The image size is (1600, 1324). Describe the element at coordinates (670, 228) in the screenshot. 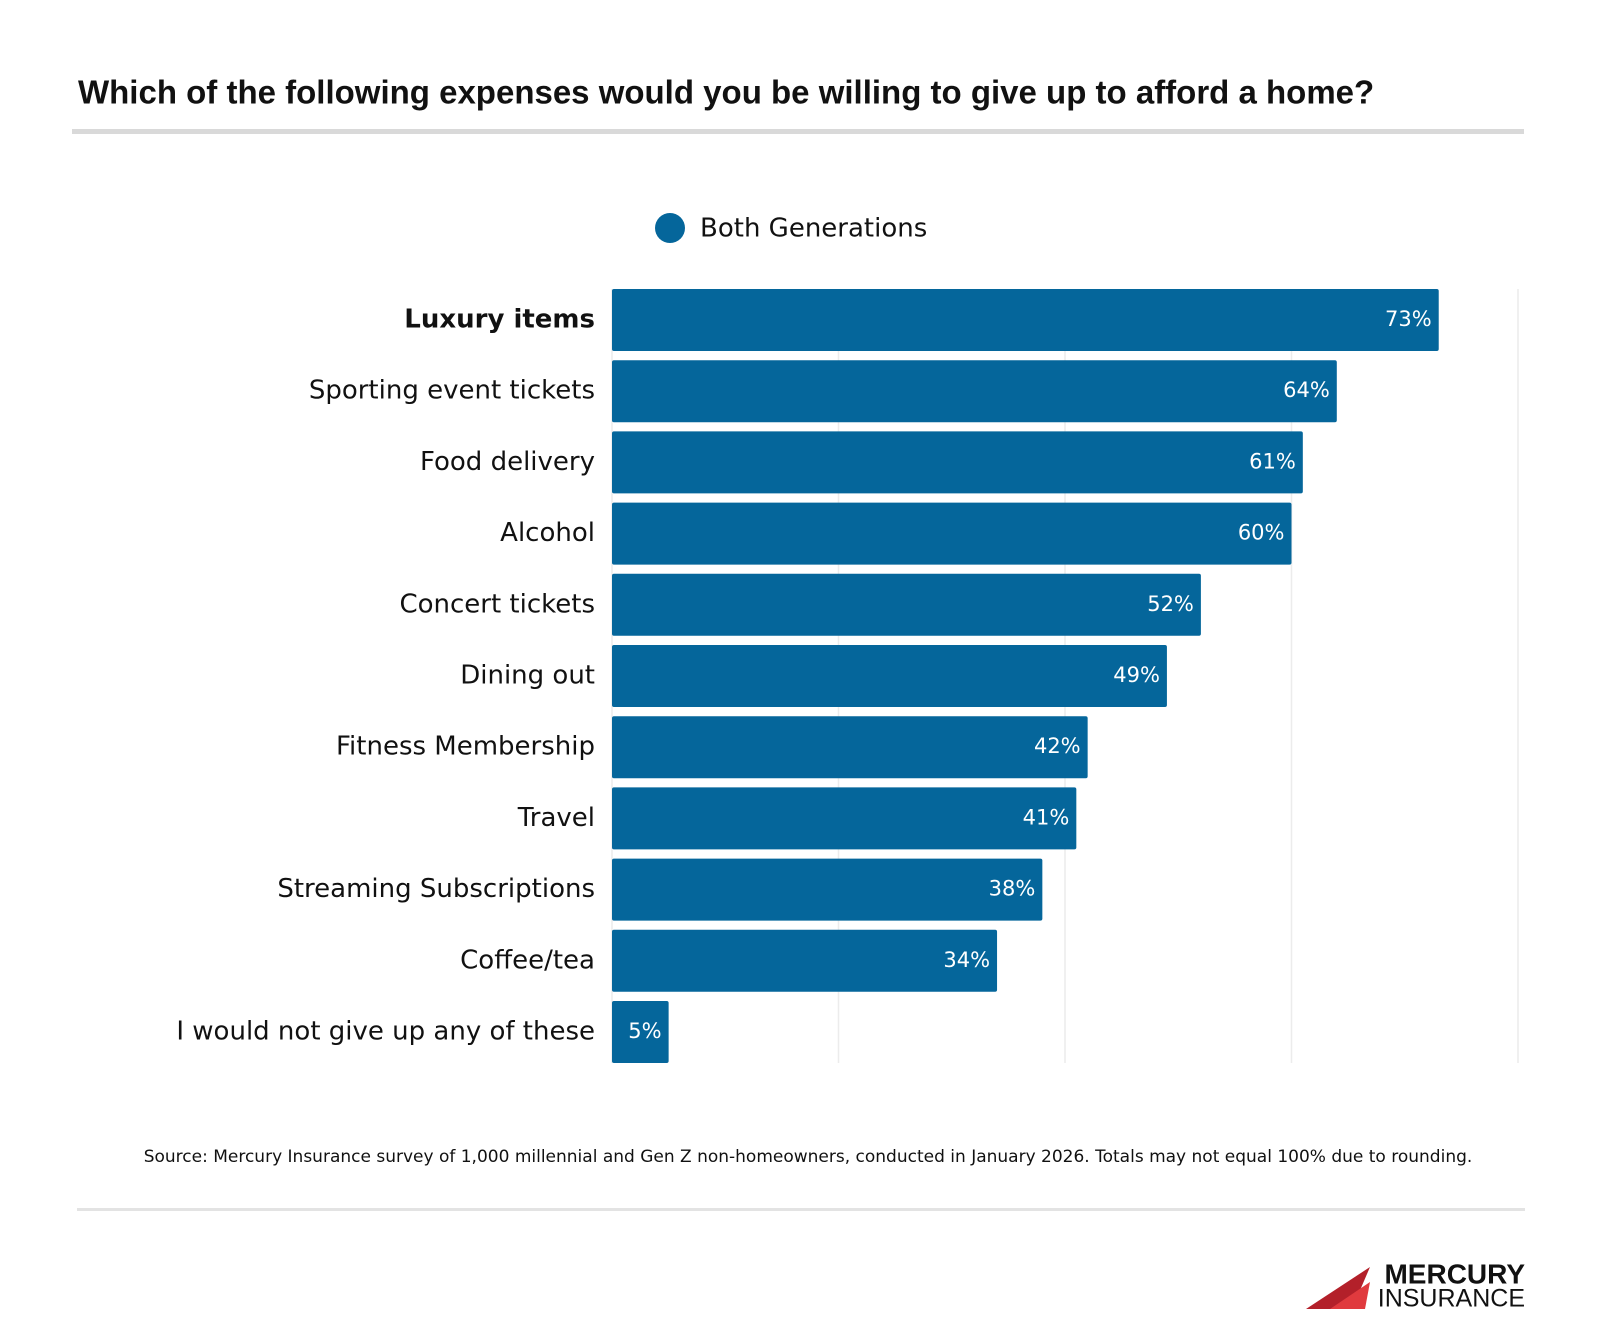

I see `legend-marker` at that location.